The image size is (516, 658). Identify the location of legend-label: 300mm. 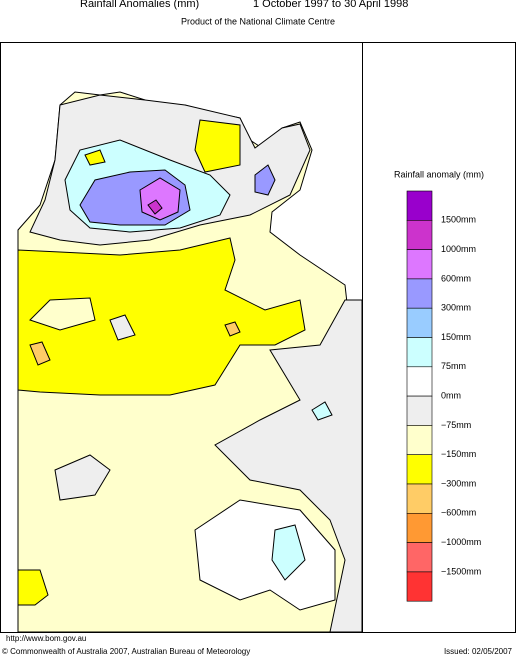
(456, 308).